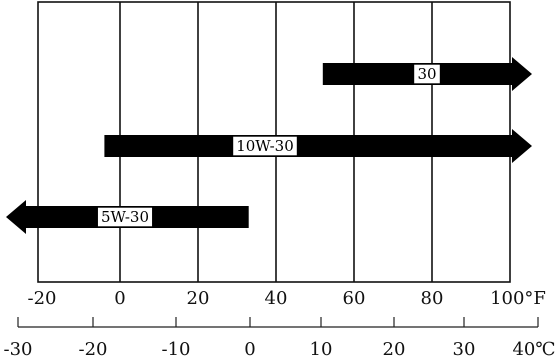 The height and width of the screenshot is (363, 558). Describe the element at coordinates (280, 338) in the screenshot. I see `celsius-axis: -30 -20 -10 0 10 20 30 40℃` at that location.